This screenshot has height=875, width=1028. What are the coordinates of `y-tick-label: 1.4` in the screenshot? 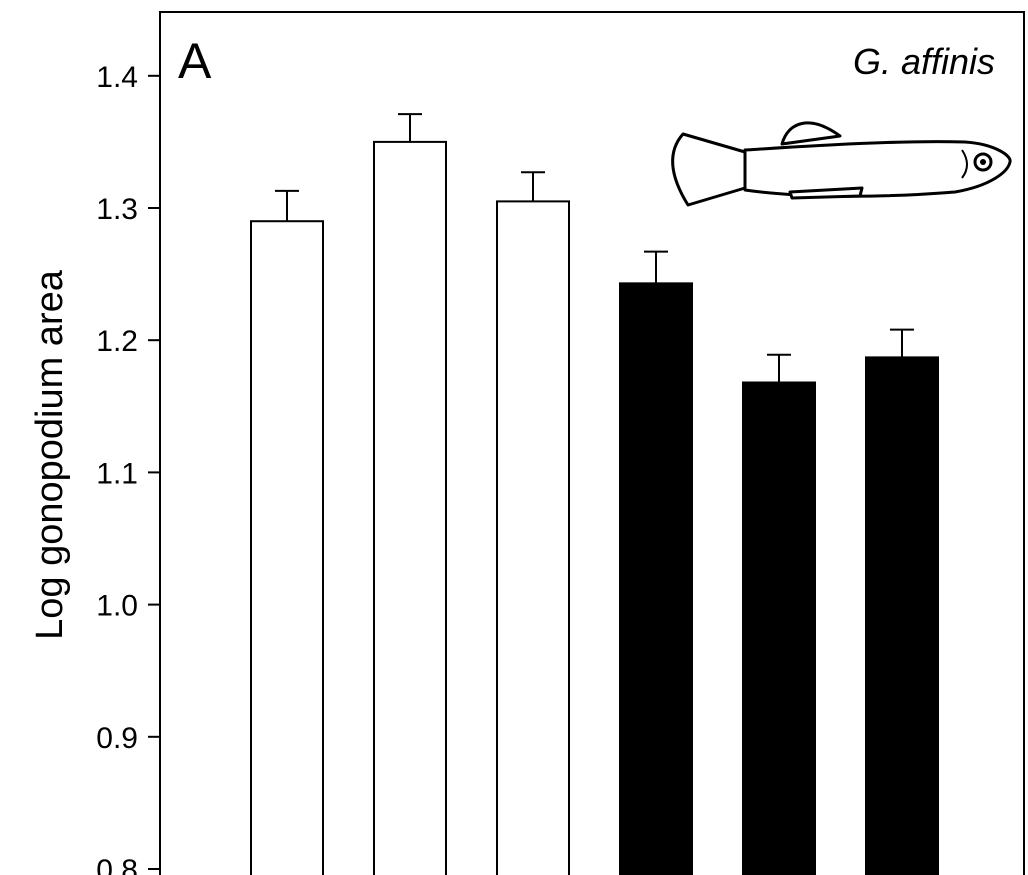 It's located at (117, 77).